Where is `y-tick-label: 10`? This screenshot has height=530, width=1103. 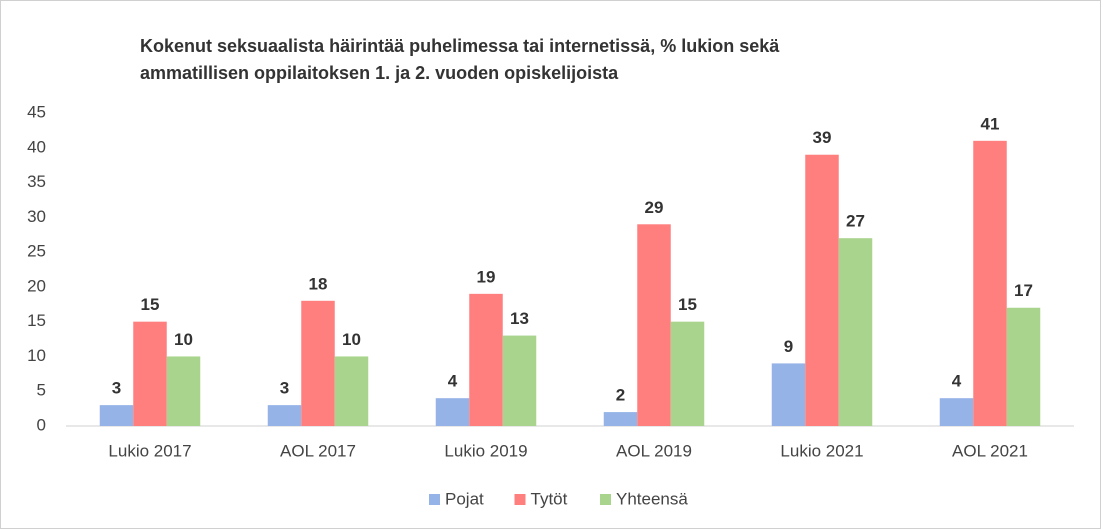
y-tick-label: 10 is located at coordinates (36, 355).